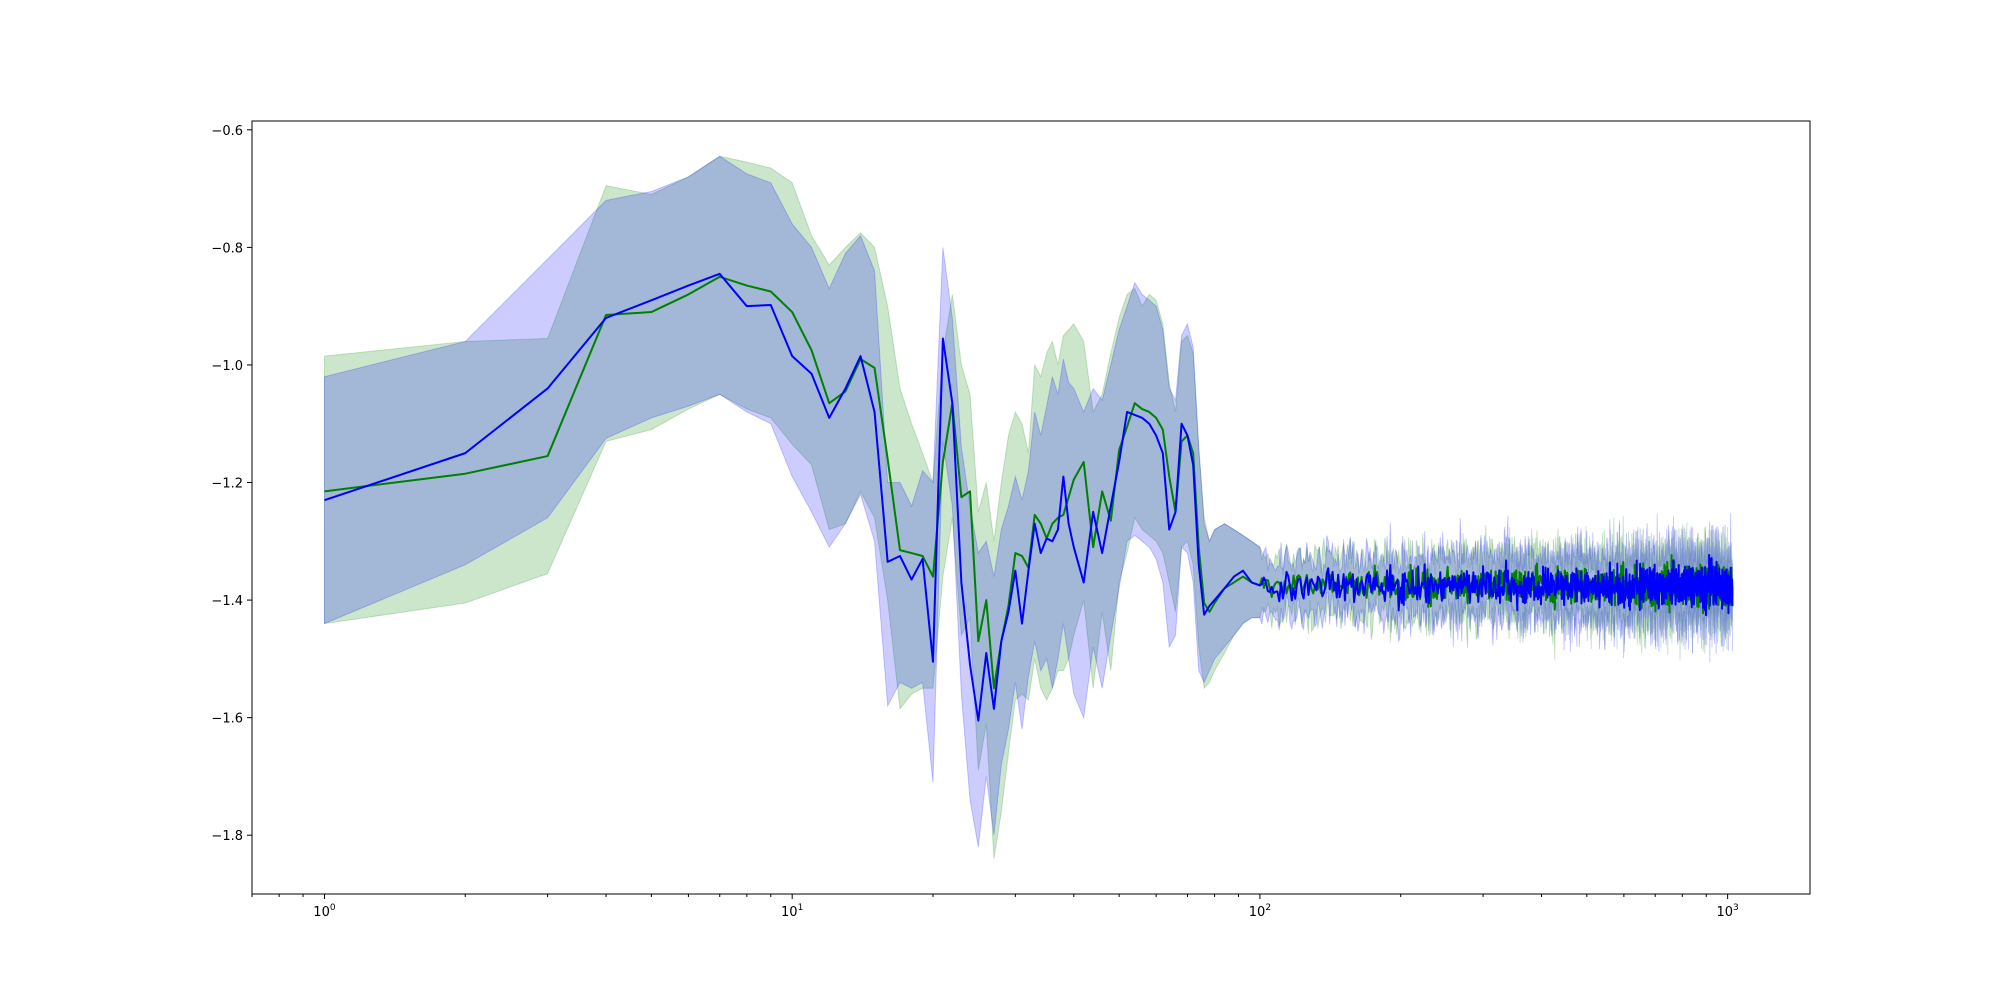 This screenshot has height=1000, width=2000. I want to click on y-tick-label: −1.0, so click(227, 366).